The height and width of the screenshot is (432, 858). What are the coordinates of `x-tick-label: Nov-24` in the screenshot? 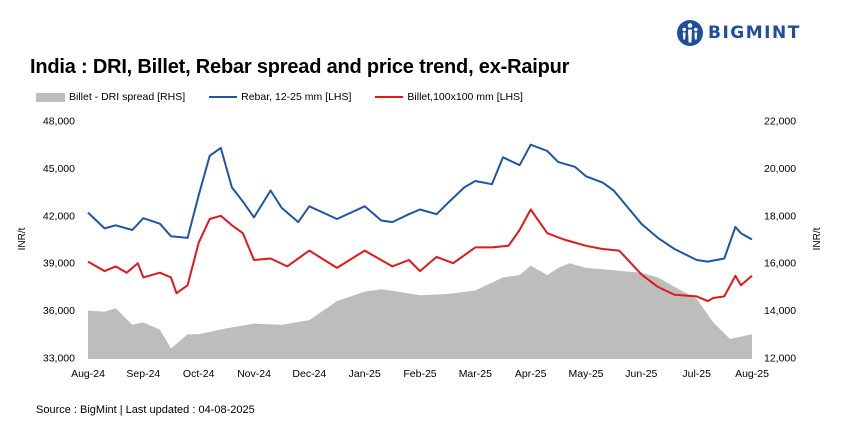 It's located at (254, 374).